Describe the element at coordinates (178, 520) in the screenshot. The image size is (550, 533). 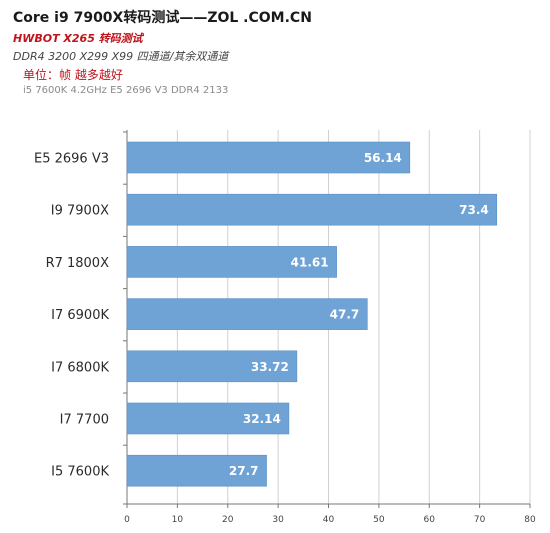
I see `x-tick-label: 10` at that location.